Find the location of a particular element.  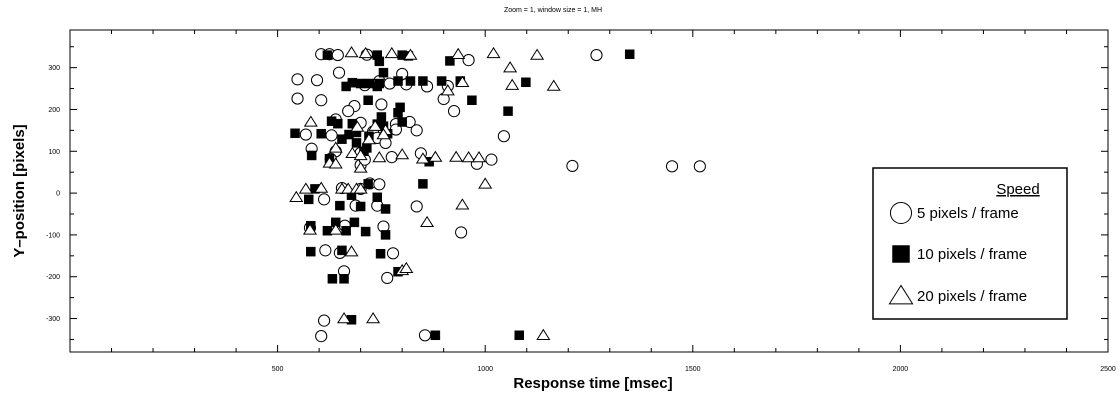

x-tick-label: 1000 is located at coordinates (485, 369).